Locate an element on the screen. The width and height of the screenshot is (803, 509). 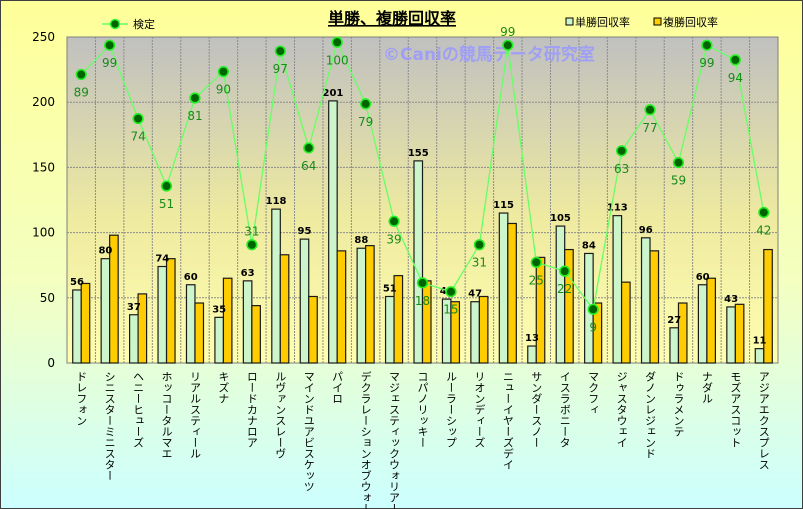
kentei-value-label: 25 is located at coordinates (536, 280).